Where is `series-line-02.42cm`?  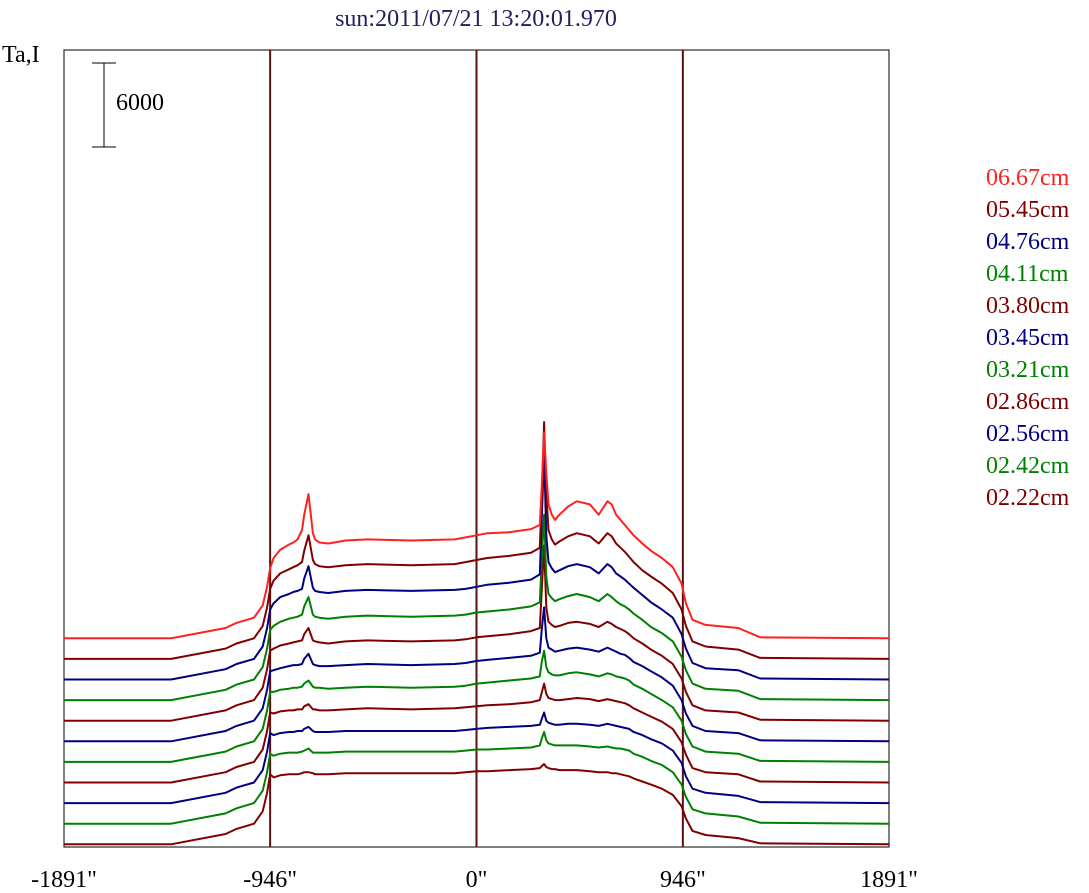
series-line-02.42cm is located at coordinates (477, 778).